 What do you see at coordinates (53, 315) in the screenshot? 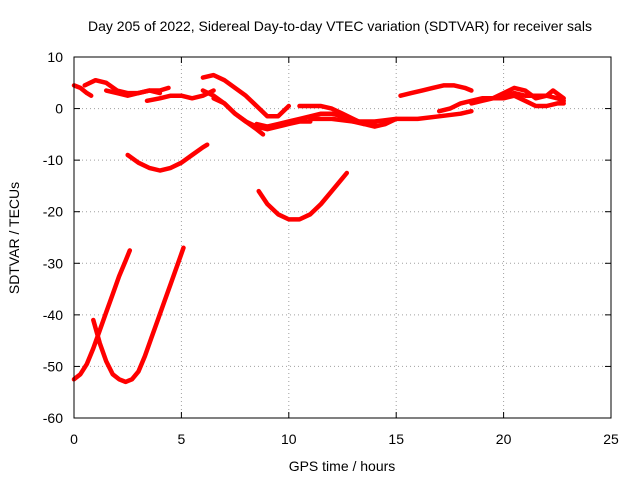
I see `y-tick-label: -40` at bounding box center [53, 315].